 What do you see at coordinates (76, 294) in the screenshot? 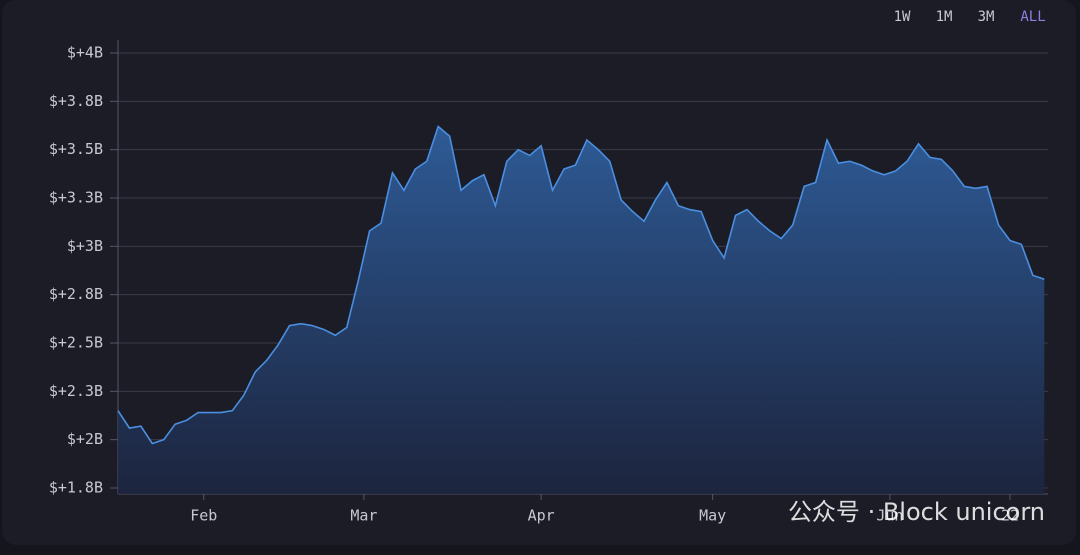
I see `y-tick-label: $+2.8B` at bounding box center [76, 294].